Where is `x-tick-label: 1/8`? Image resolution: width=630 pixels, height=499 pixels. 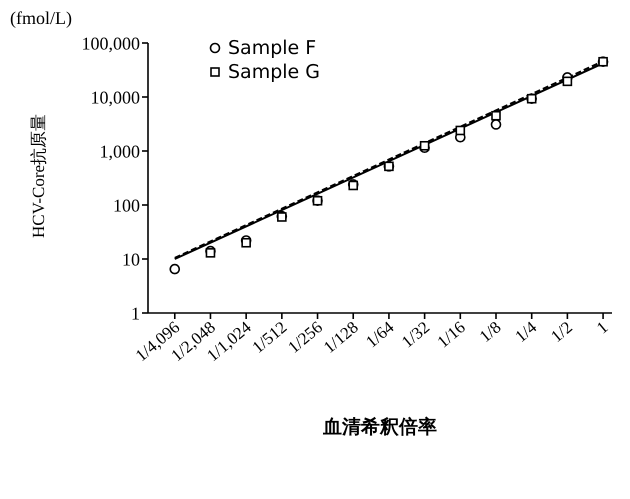 x-tick-label: 1/8 is located at coordinates (490, 332).